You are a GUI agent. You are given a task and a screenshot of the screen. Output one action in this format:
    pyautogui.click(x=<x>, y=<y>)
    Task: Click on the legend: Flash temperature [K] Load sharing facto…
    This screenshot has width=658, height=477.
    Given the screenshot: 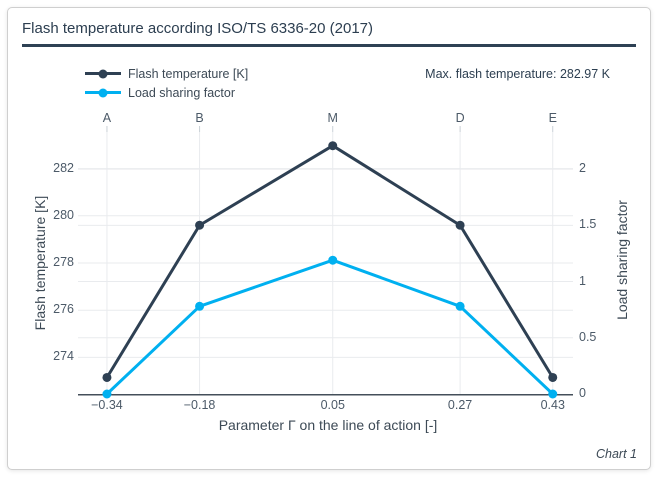 What is the action you would take?
    pyautogui.click(x=166, y=83)
    